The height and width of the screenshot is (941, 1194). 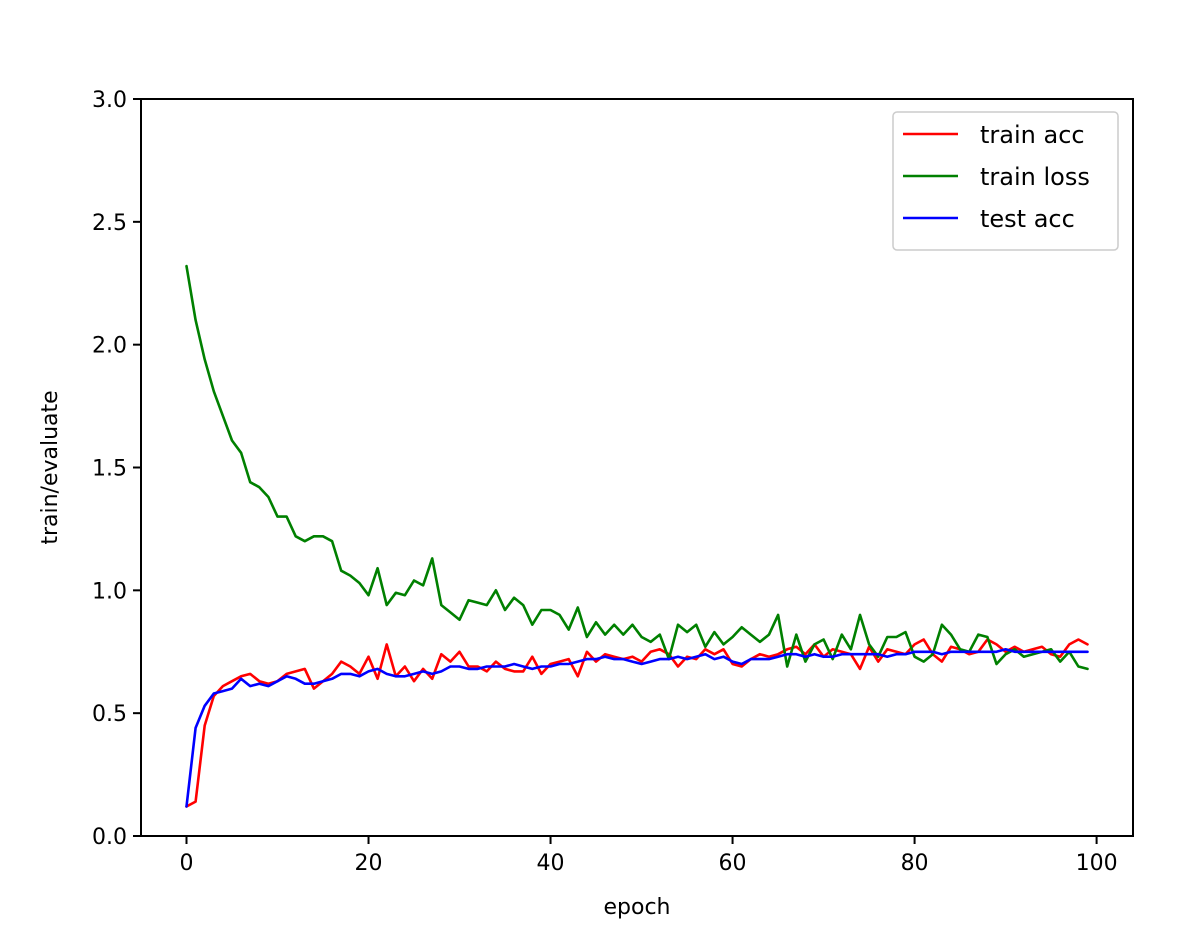 I want to click on x-tick-label: 20, so click(x=369, y=863).